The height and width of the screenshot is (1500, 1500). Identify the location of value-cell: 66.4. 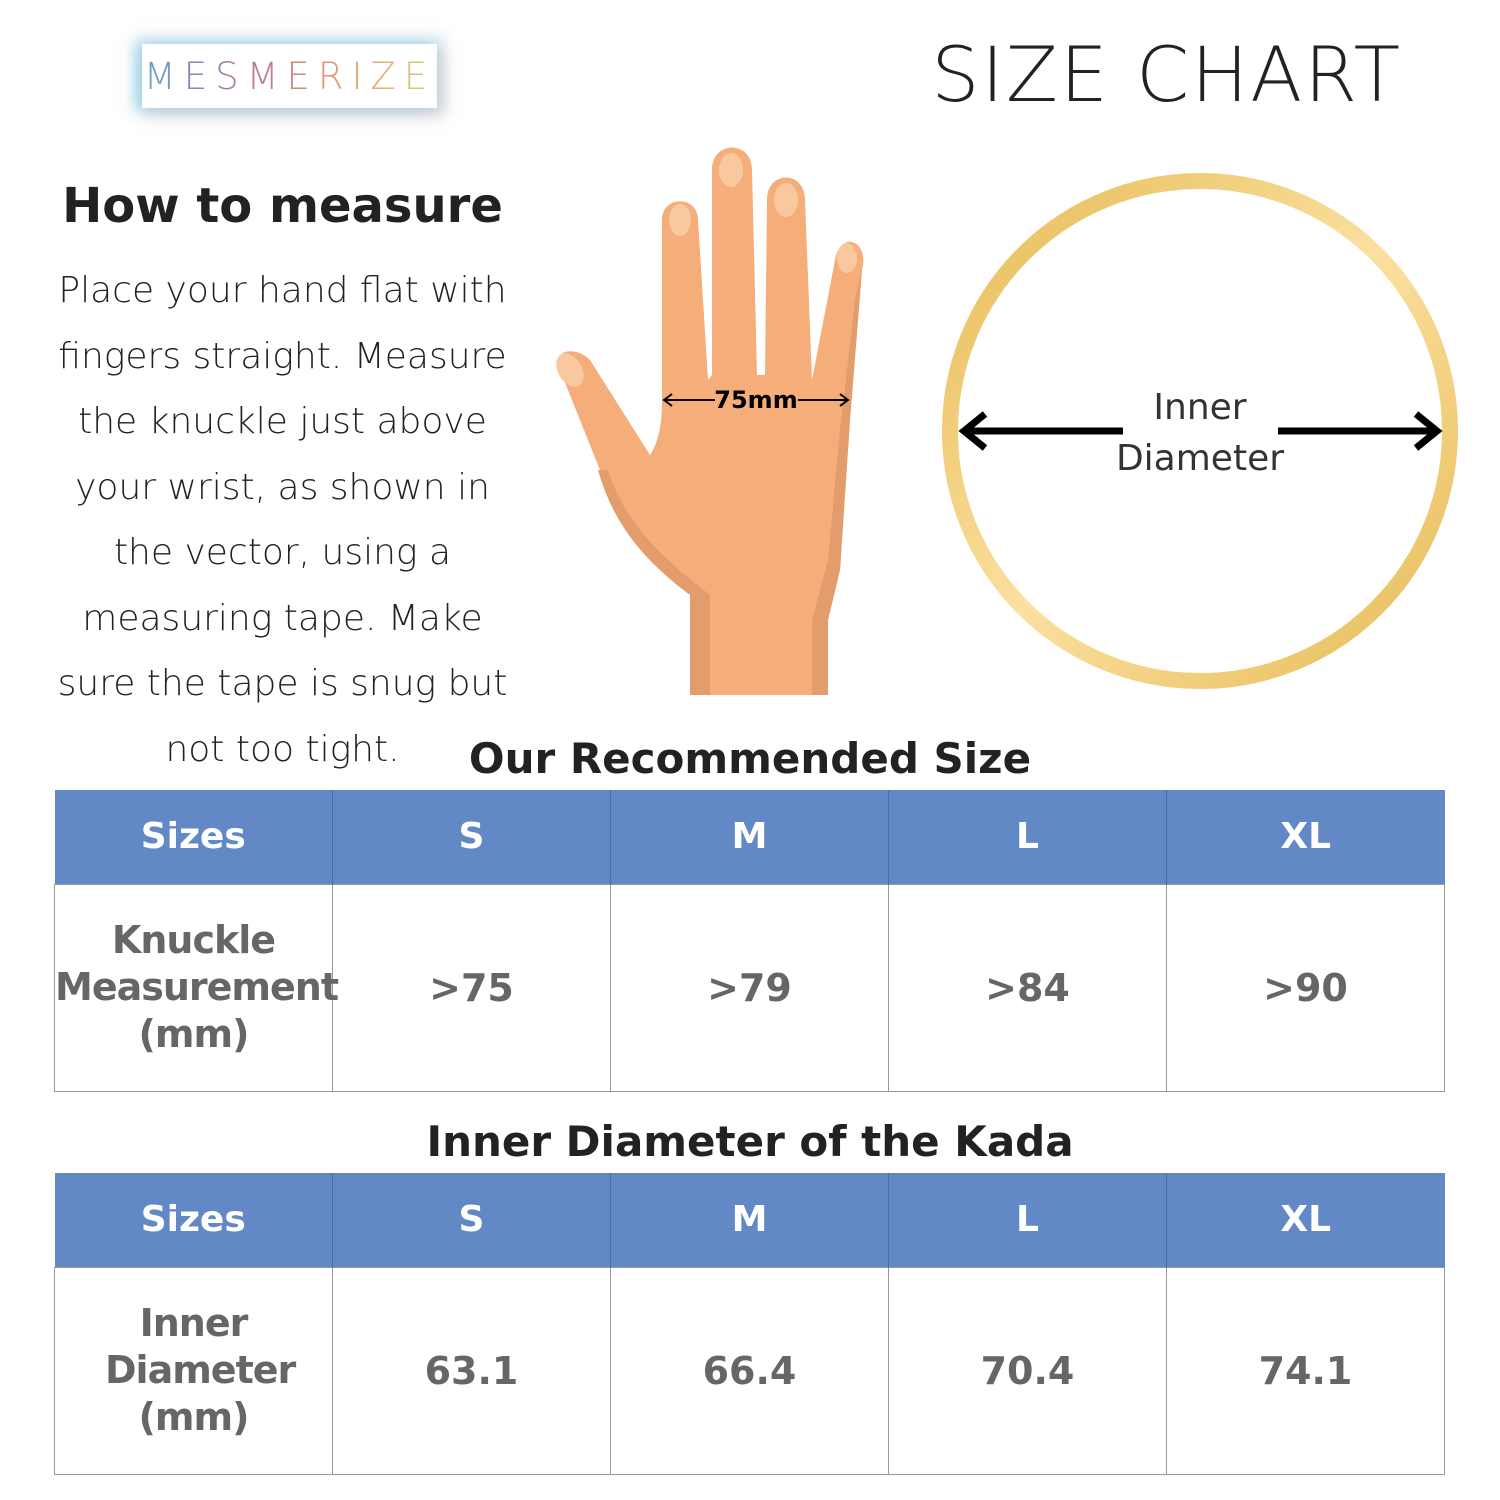
(749, 1370).